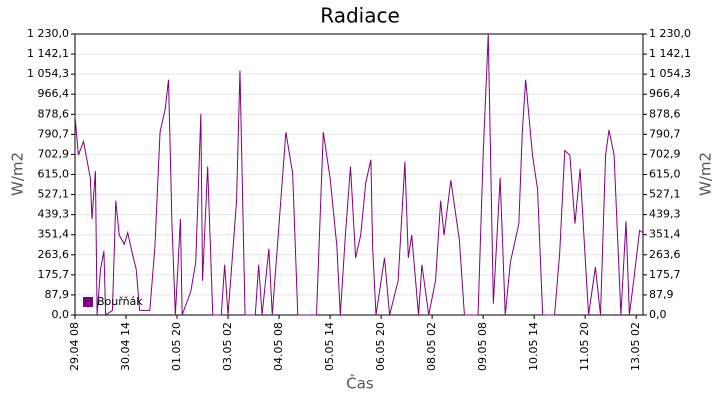 This screenshot has height=404, width=720. Describe the element at coordinates (360, 16) in the screenshot. I see `chart-title: Radiace` at that location.